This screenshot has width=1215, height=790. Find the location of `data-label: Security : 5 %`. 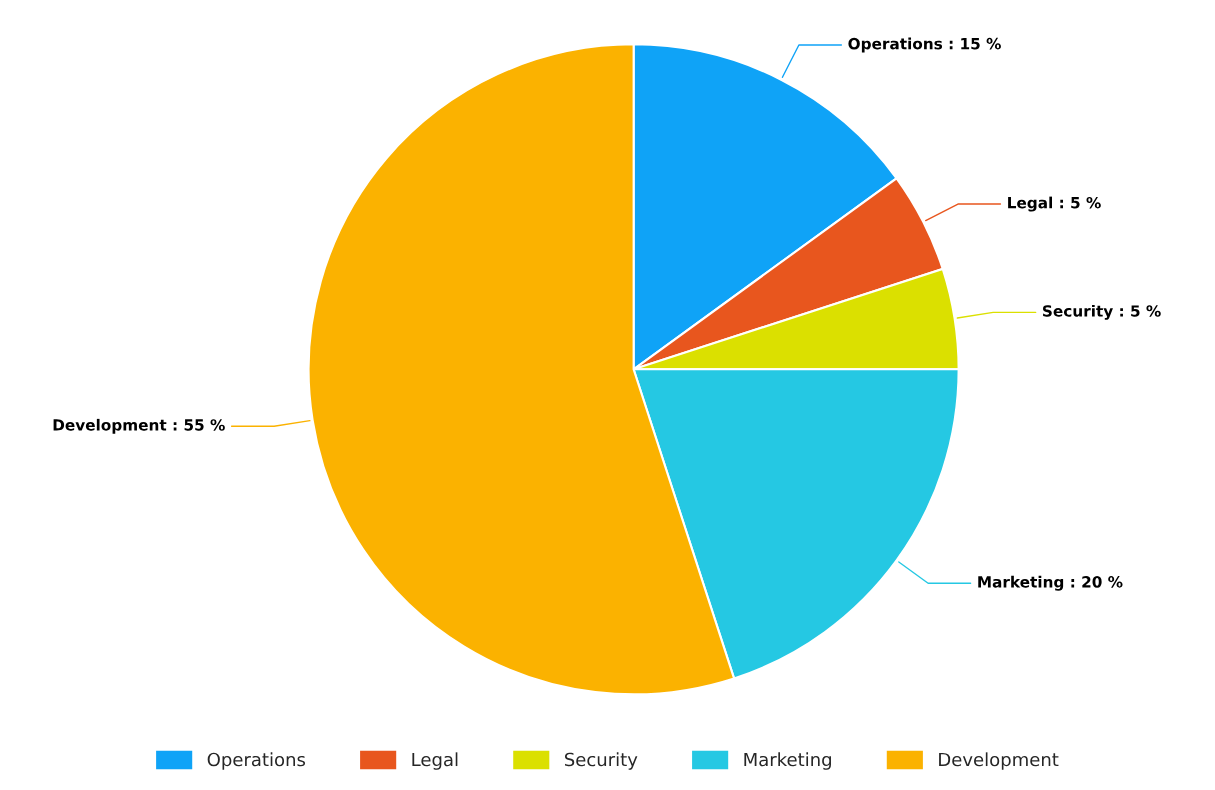

data-label: Security : 5 % is located at coordinates (1102, 312).